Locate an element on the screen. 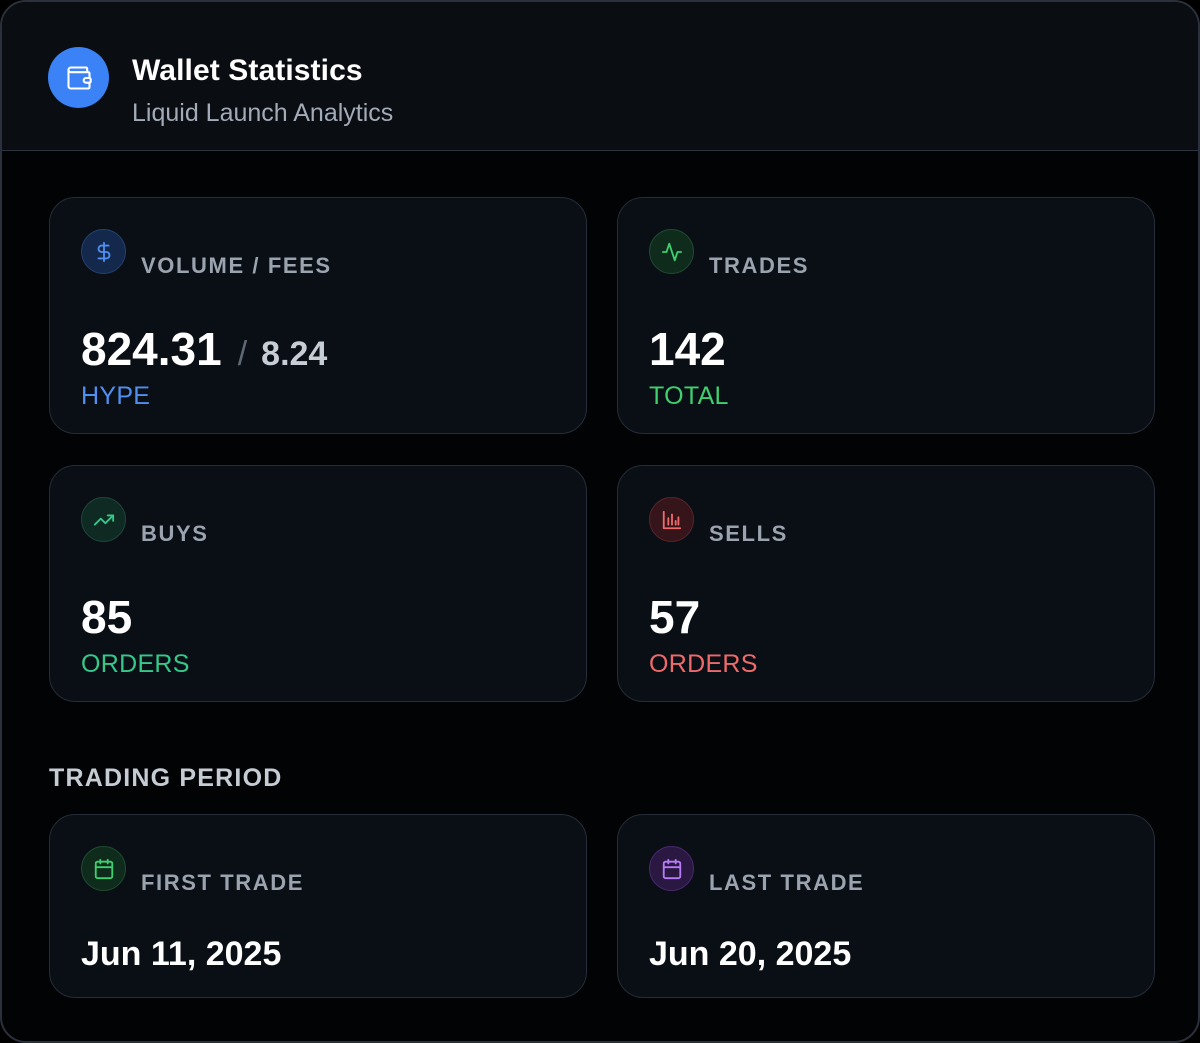  last-trade-date: Jun 20, 2025 is located at coordinates (750, 954).